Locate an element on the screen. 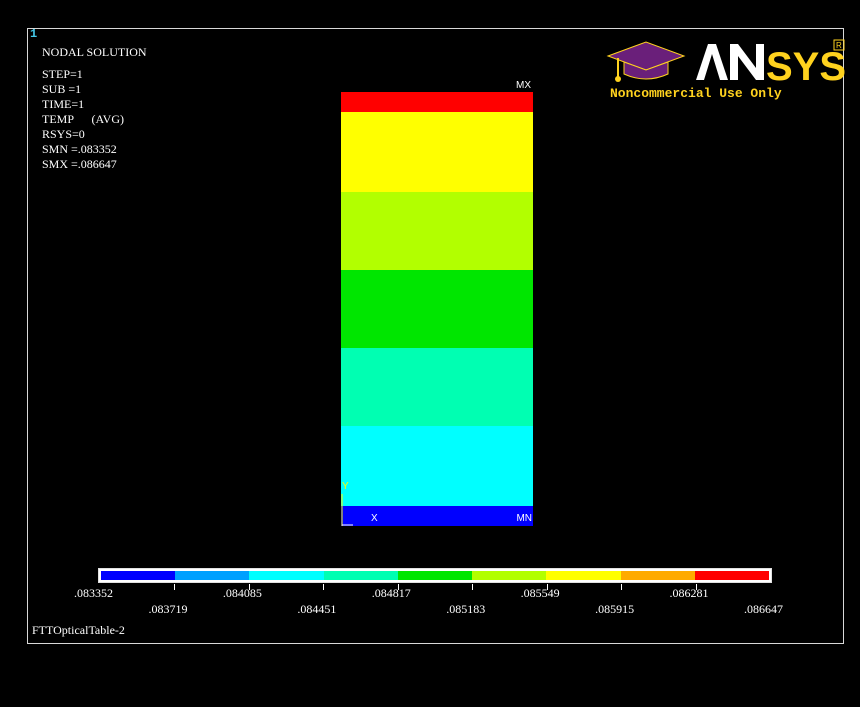  legend-label: .086647 is located at coordinates (763, 609).